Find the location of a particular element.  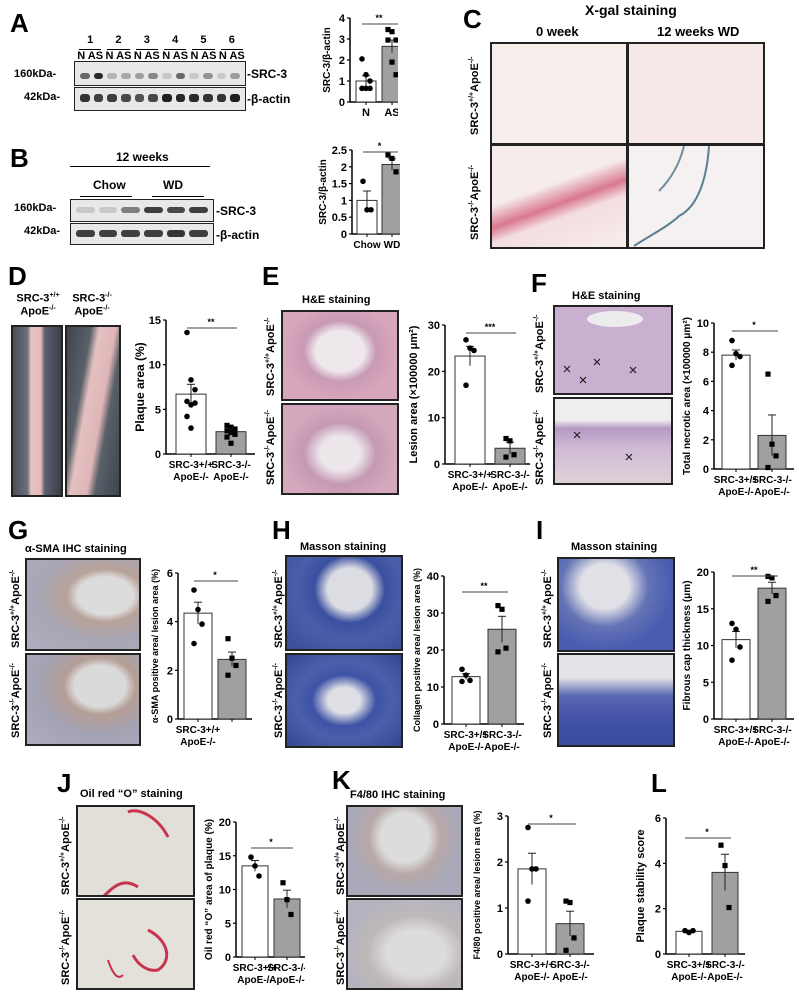

panel-title: Masson staining is located at coordinates (614, 547).